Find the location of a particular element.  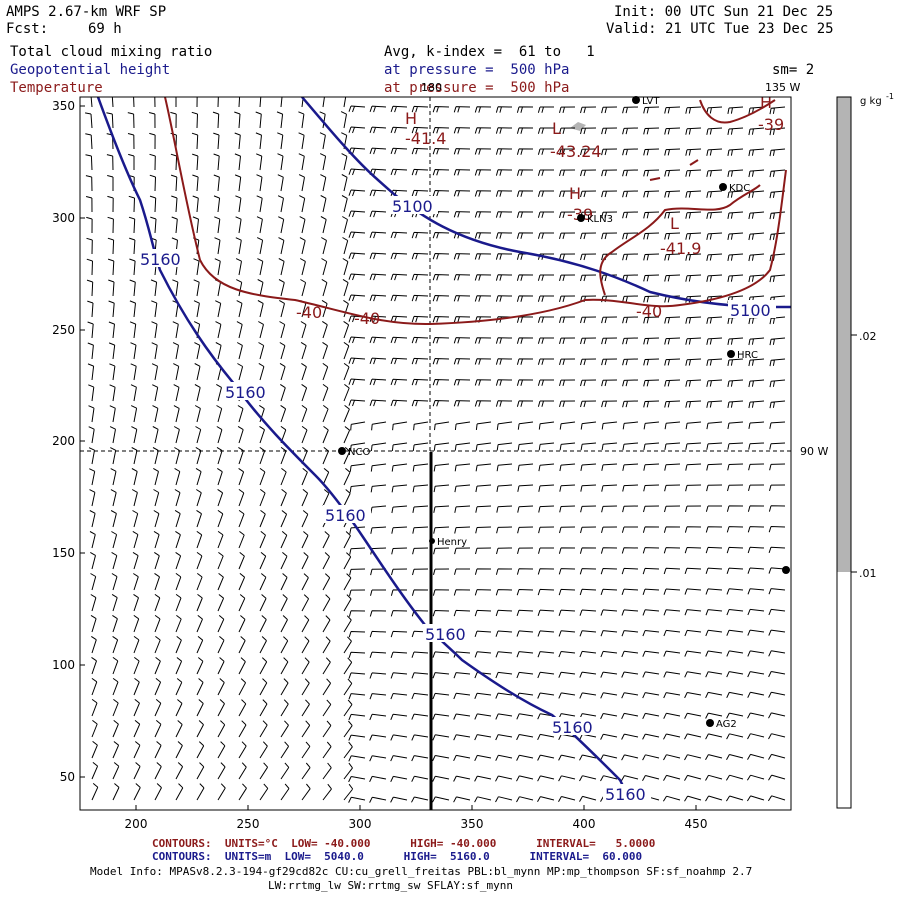

pressure-level-height: at pressure = 500 hPa is located at coordinates (477, 70).